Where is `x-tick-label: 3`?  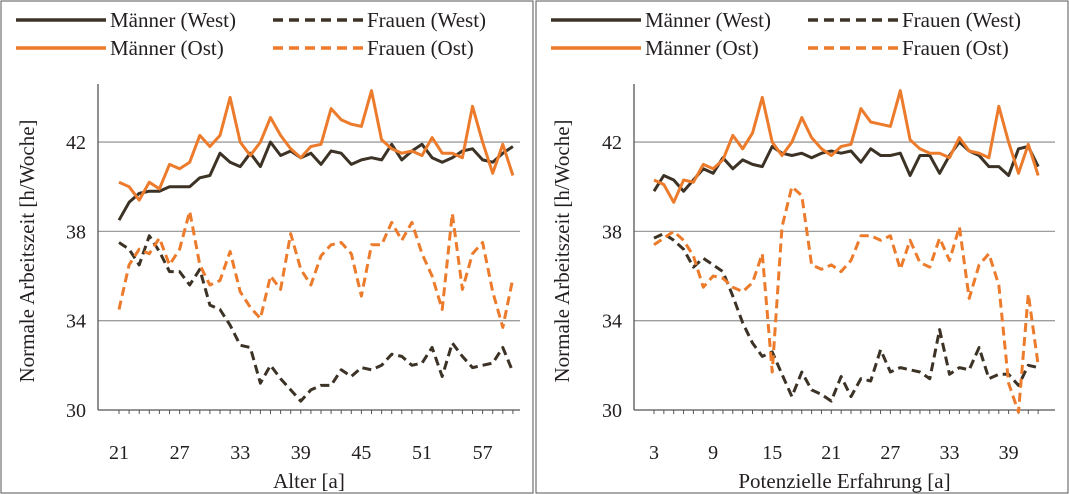 x-tick-label: 3 is located at coordinates (654, 453).